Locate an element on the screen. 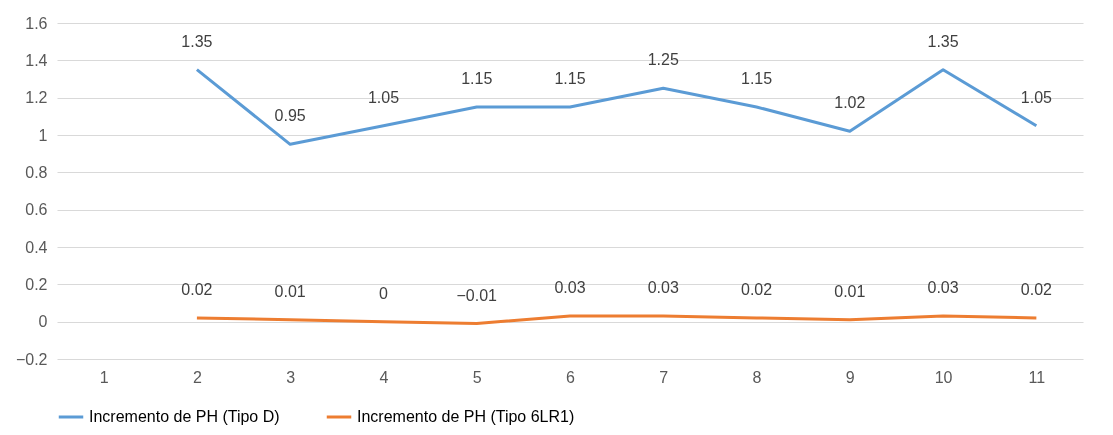 The height and width of the screenshot is (435, 1113). y-tick-label: 1 is located at coordinates (43, 135).